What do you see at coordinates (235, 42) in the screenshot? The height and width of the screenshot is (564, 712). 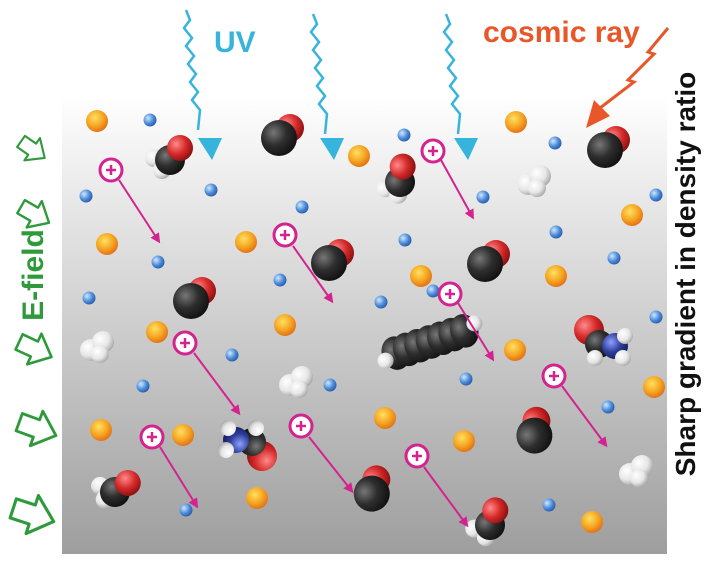 I see `uv-label: UV` at bounding box center [235, 42].